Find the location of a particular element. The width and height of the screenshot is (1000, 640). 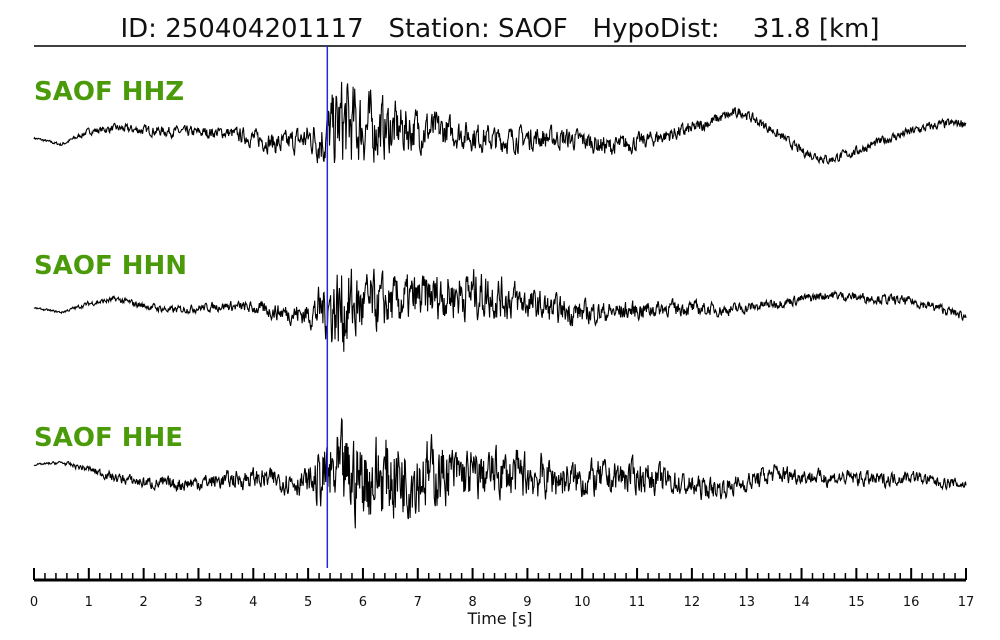

x-tick-label: 4 is located at coordinates (253, 602).